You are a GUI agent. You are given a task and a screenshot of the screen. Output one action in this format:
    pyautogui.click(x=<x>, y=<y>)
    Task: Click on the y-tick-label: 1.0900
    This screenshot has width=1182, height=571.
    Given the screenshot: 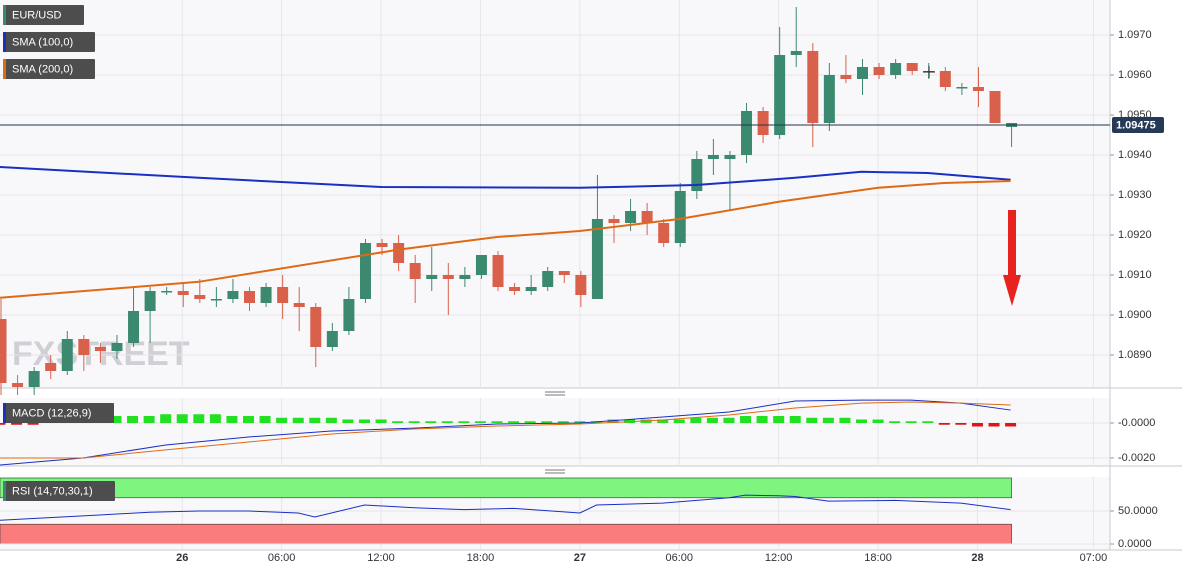 What is the action you would take?
    pyautogui.click(x=1135, y=315)
    